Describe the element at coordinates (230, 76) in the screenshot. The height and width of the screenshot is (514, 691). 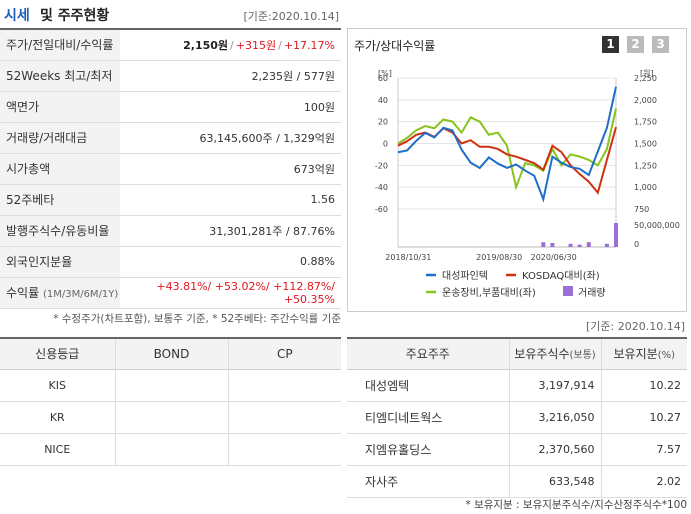
I see `w52-value: 2,235원 / 577원` at that location.